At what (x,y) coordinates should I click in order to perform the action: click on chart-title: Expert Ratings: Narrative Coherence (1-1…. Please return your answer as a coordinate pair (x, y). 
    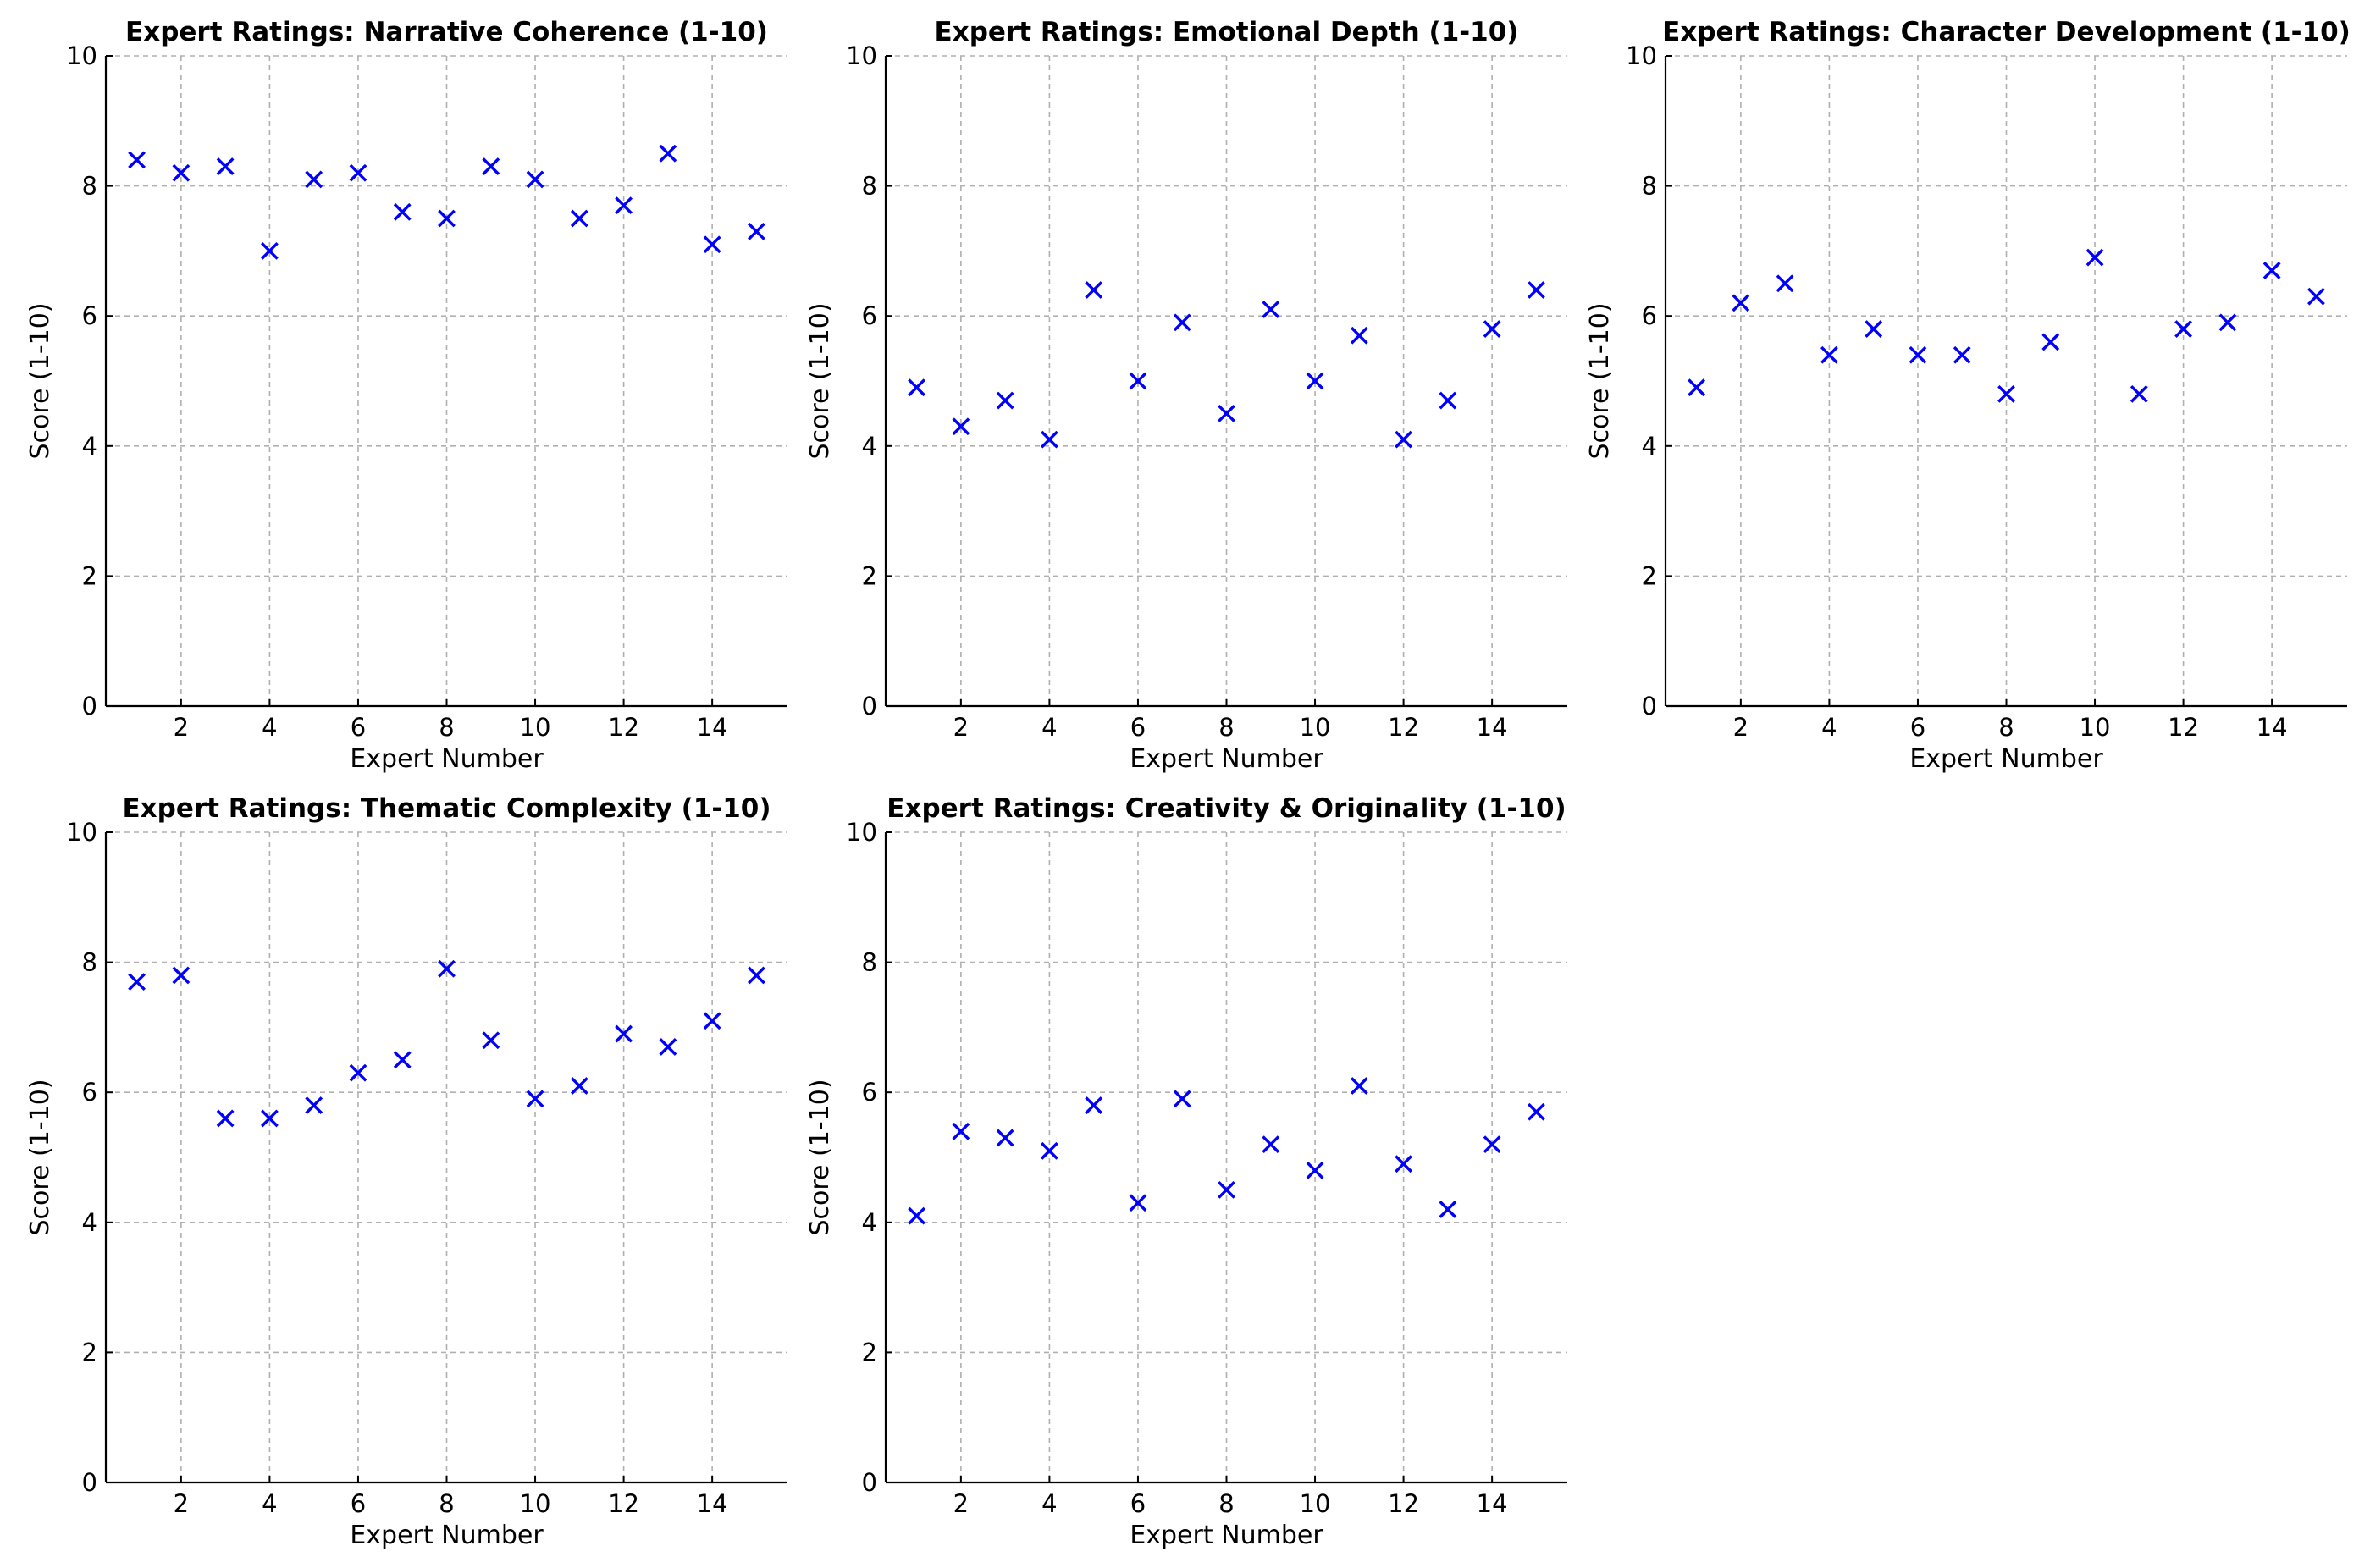
    Looking at the image, I should click on (447, 32).